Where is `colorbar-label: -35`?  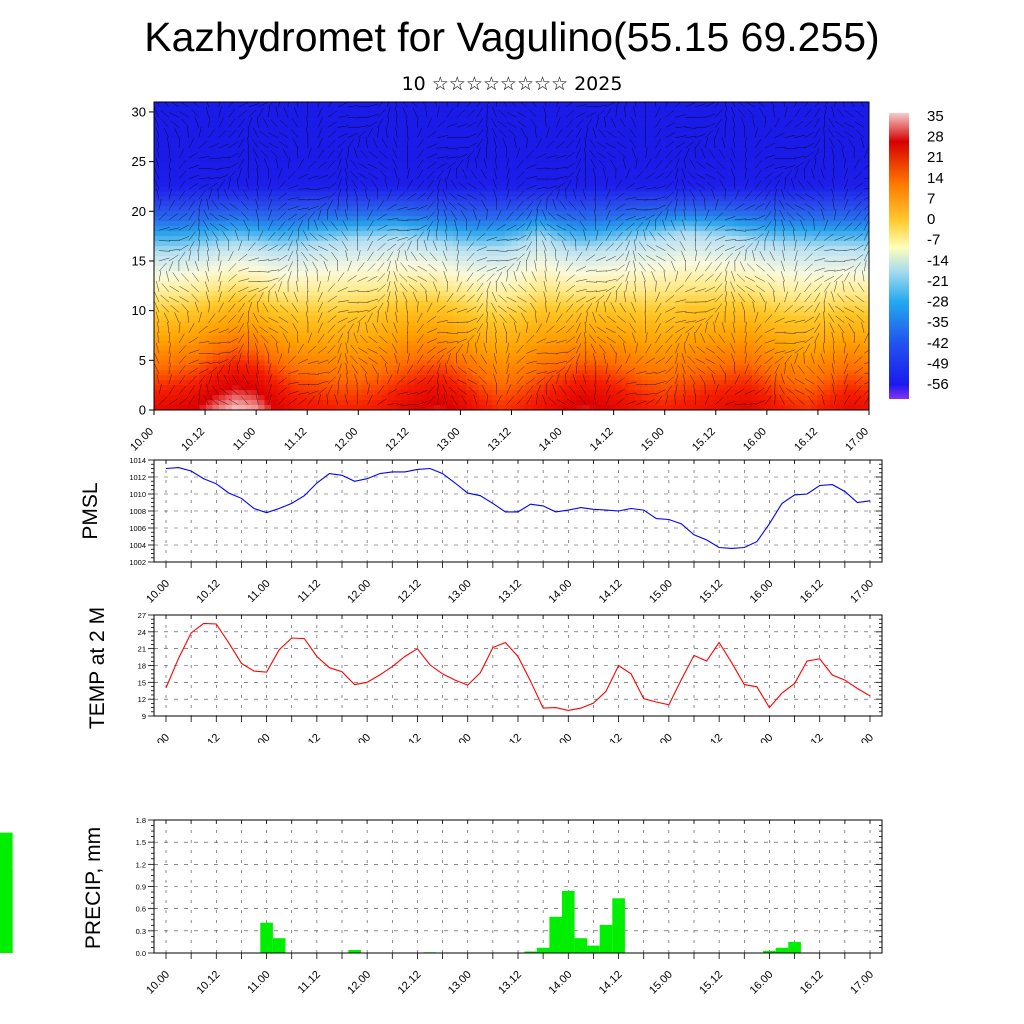 colorbar-label: -35 is located at coordinates (938, 322).